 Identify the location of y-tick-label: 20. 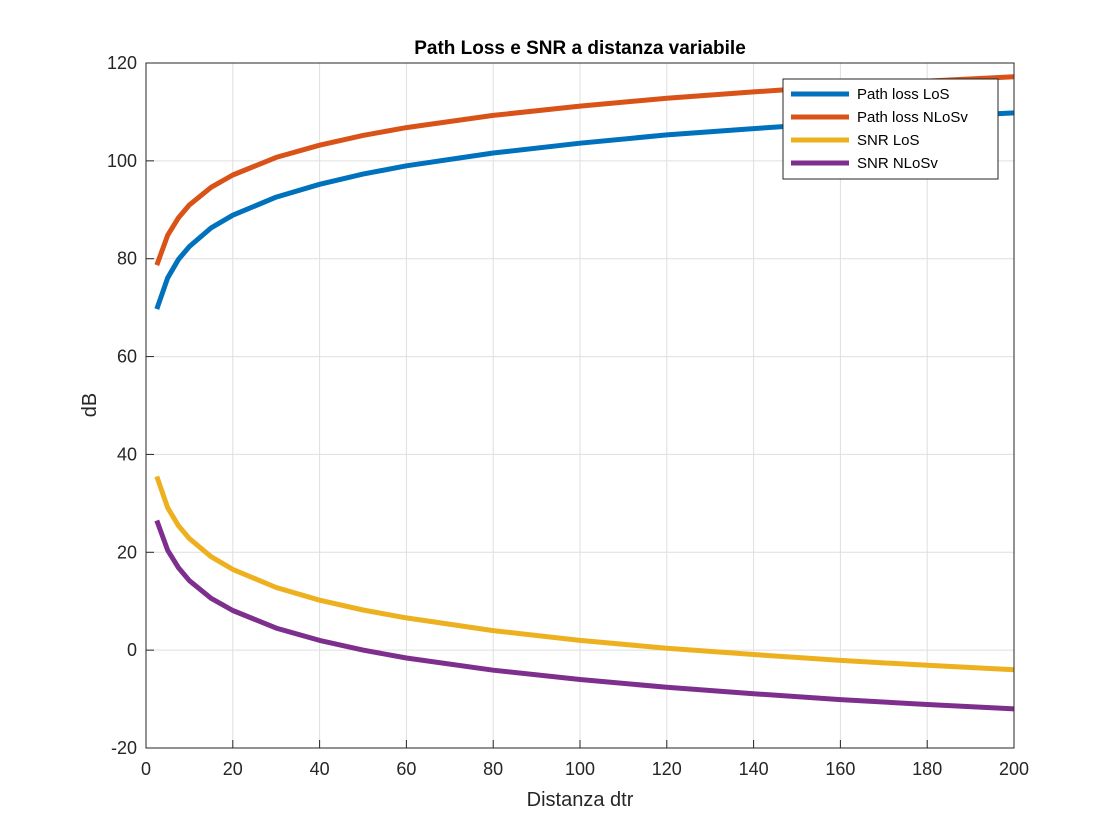
(127, 552).